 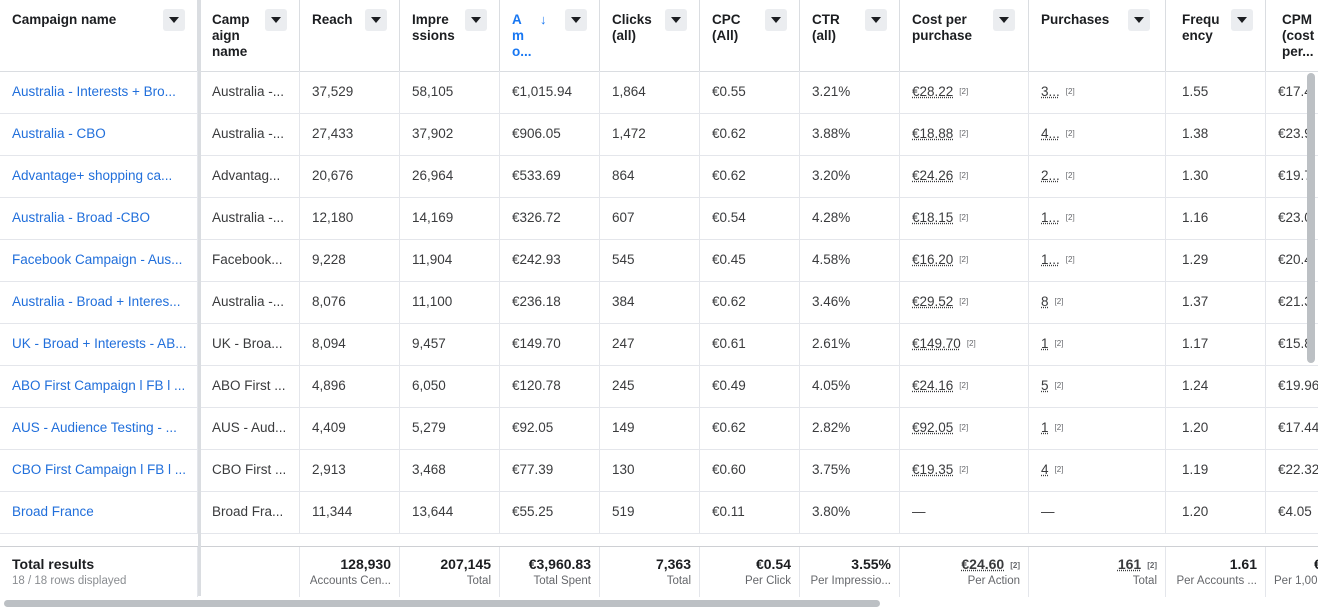 What do you see at coordinates (99, 218) in the screenshot?
I see `campaign-name-link: Australia - Broad -CBO` at bounding box center [99, 218].